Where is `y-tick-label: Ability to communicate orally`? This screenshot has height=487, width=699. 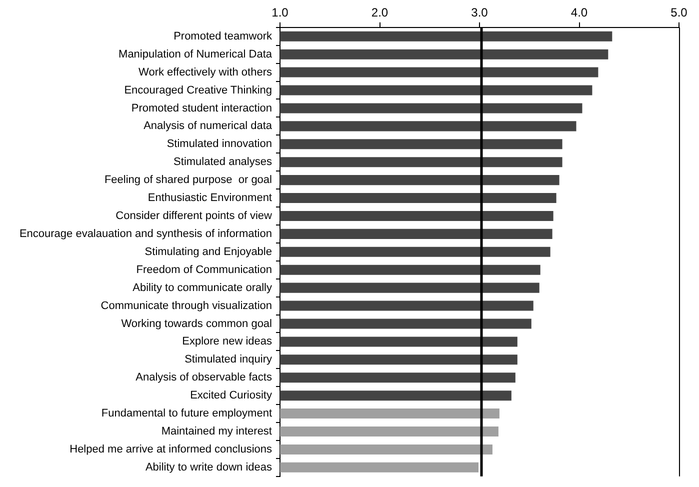 y-tick-label: Ability to communicate orally is located at coordinates (202, 288).